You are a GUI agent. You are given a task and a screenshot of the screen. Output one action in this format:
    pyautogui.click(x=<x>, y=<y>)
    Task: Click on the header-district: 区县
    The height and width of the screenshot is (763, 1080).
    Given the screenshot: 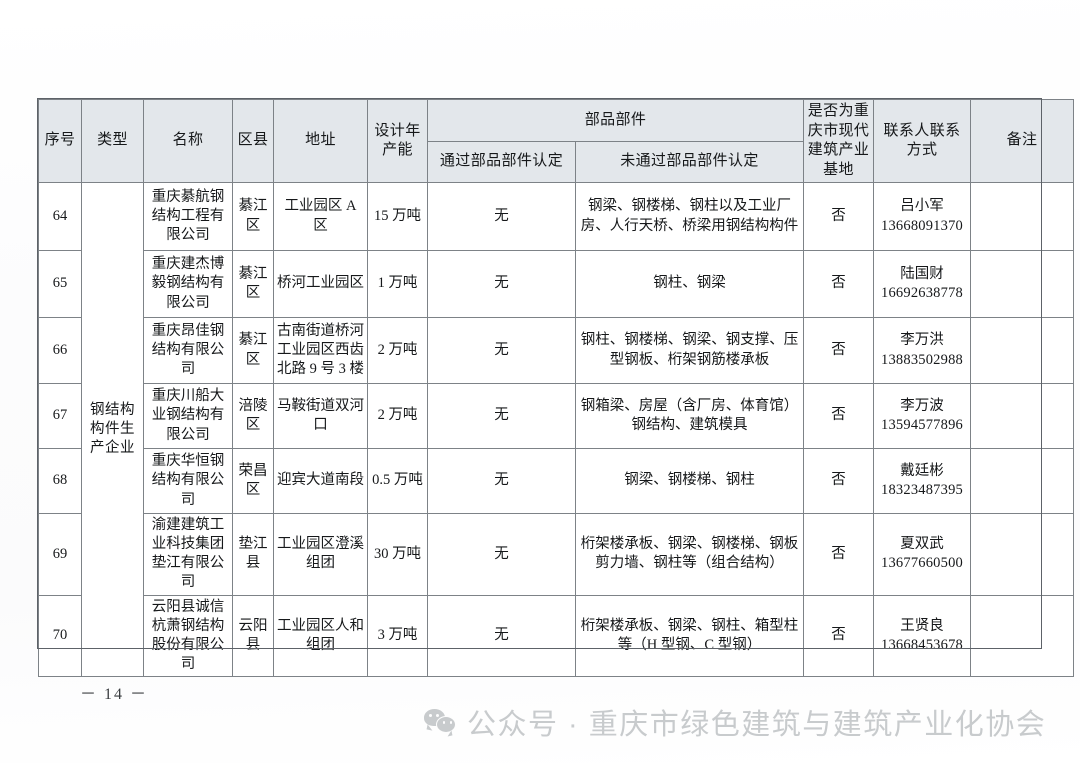 What is the action you would take?
    pyautogui.click(x=253, y=141)
    